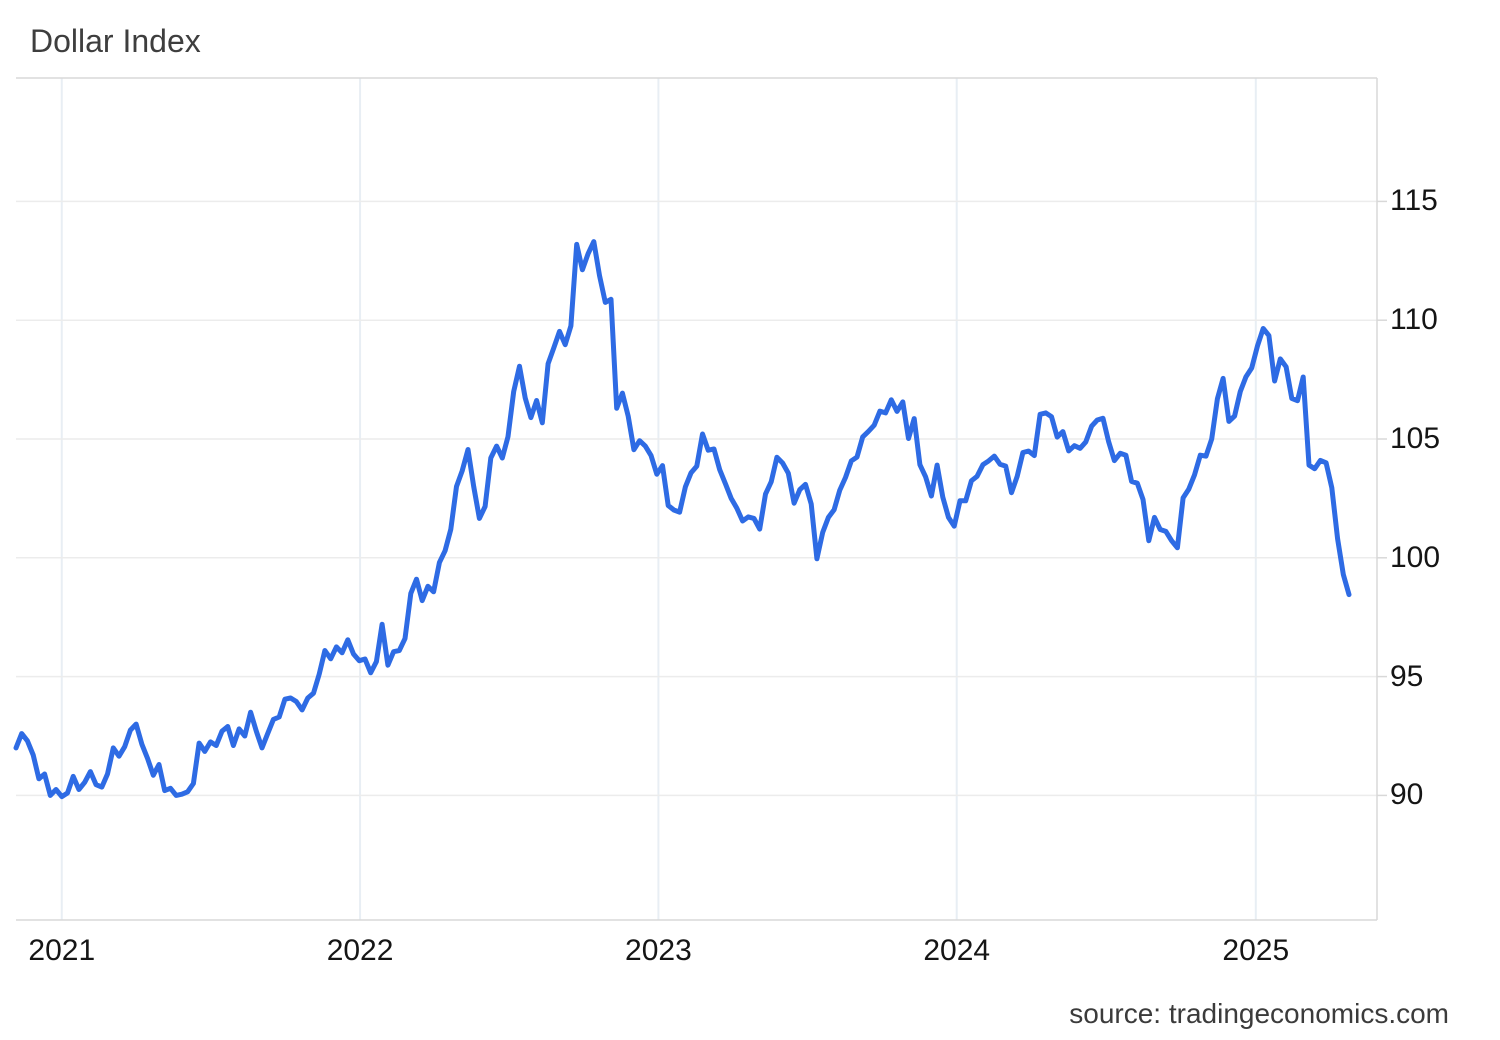 The width and height of the screenshot is (1500, 1040). I want to click on x-axis-label: 2023, so click(658, 950).